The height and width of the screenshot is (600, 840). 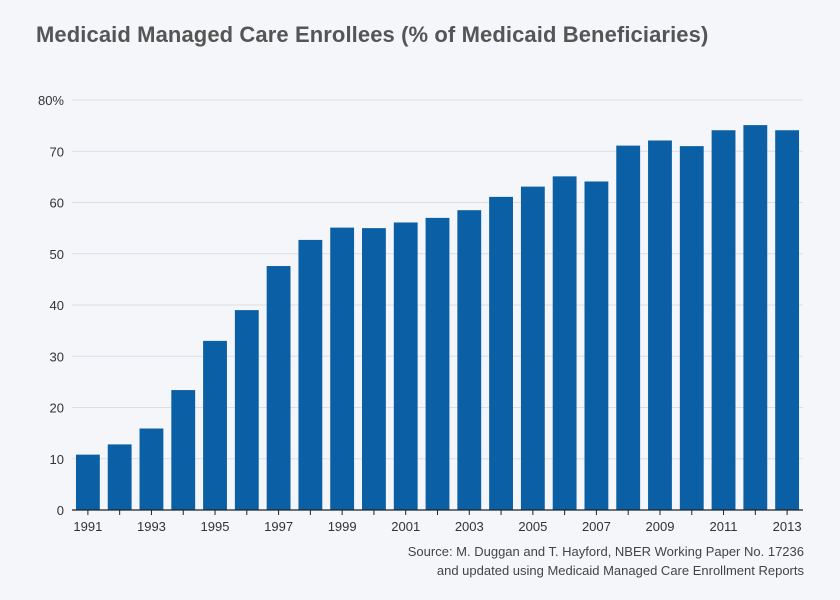 I want to click on x-tick-label: 1993, so click(x=151, y=526).